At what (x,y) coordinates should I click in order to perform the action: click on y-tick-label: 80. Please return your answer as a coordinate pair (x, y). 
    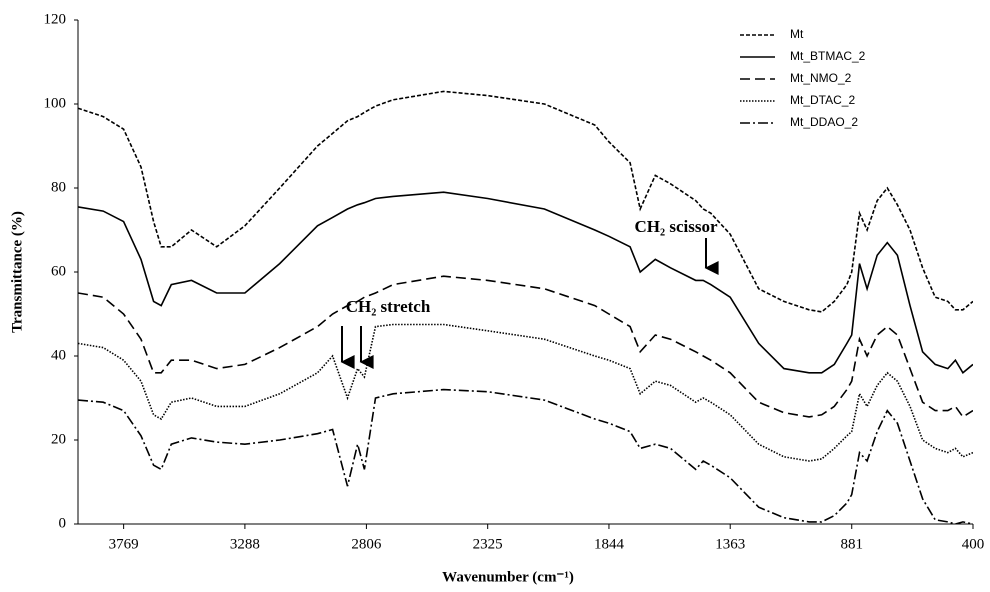
    Looking at the image, I should click on (58, 187).